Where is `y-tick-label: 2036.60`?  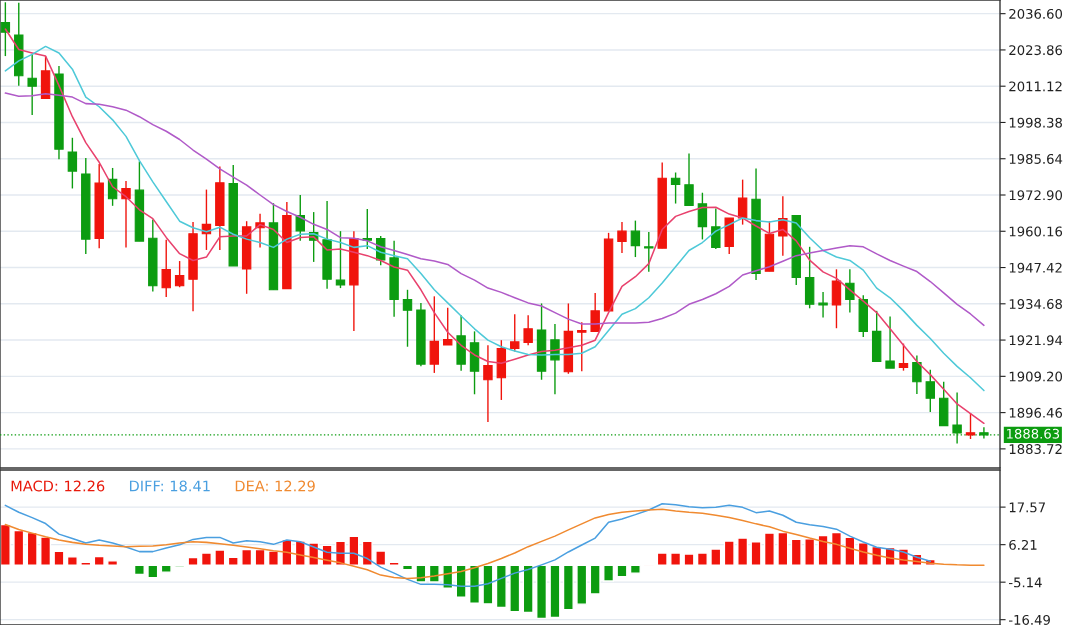
y-tick-label: 2036.60 is located at coordinates (1036, 13).